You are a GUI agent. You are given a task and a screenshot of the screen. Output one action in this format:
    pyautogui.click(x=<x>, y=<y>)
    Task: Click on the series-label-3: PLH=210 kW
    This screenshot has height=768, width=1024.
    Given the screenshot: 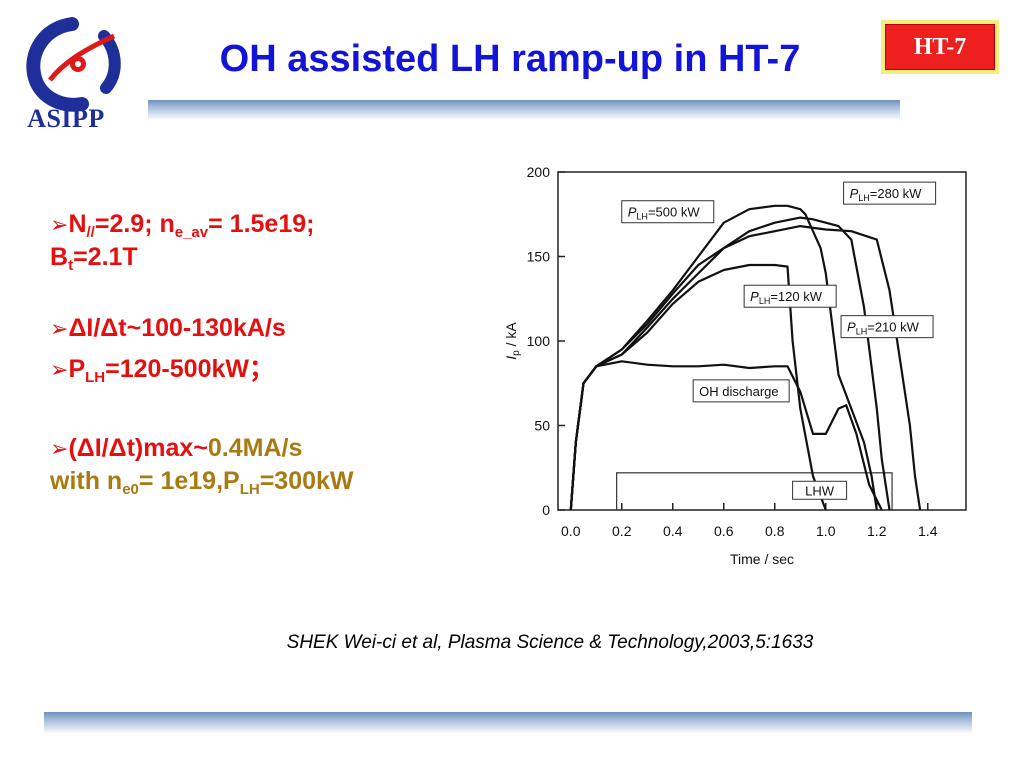 What is the action you would take?
    pyautogui.click(x=883, y=328)
    